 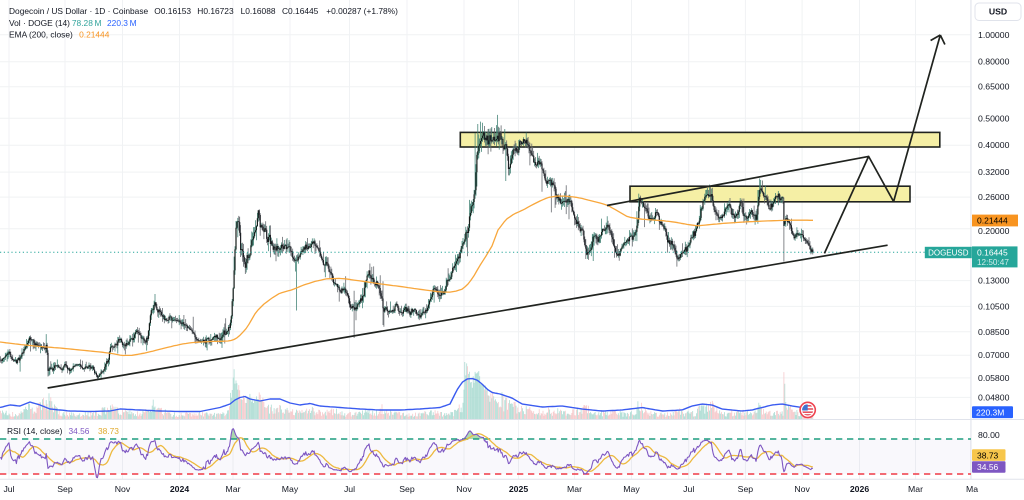 I want to click on svg-text: 0.07000, so click(x=994, y=355).